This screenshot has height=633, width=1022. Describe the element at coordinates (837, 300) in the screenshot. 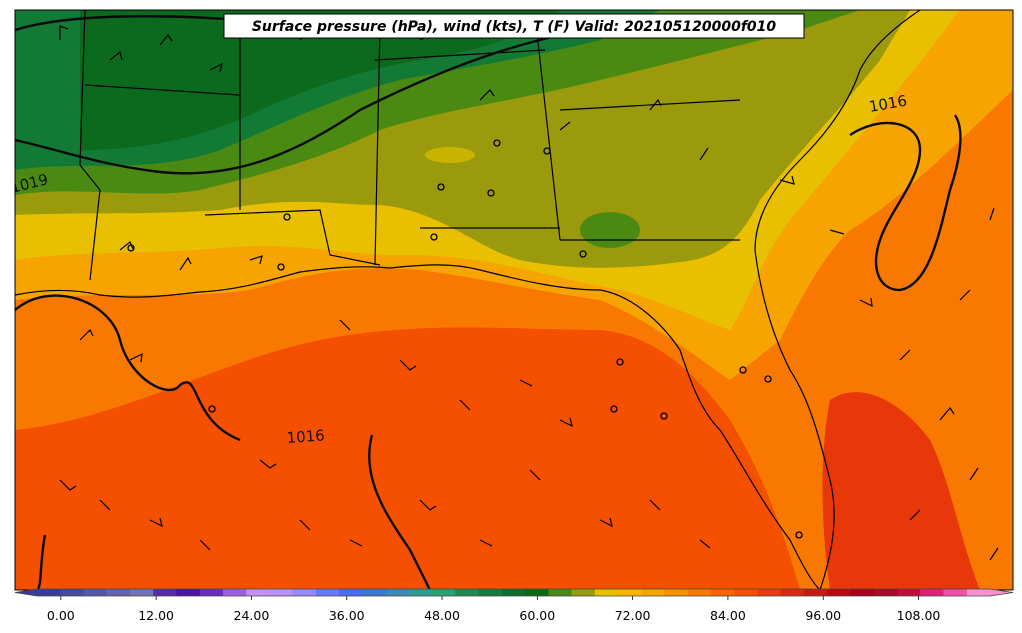

I see `atlantic-coastline` at that location.